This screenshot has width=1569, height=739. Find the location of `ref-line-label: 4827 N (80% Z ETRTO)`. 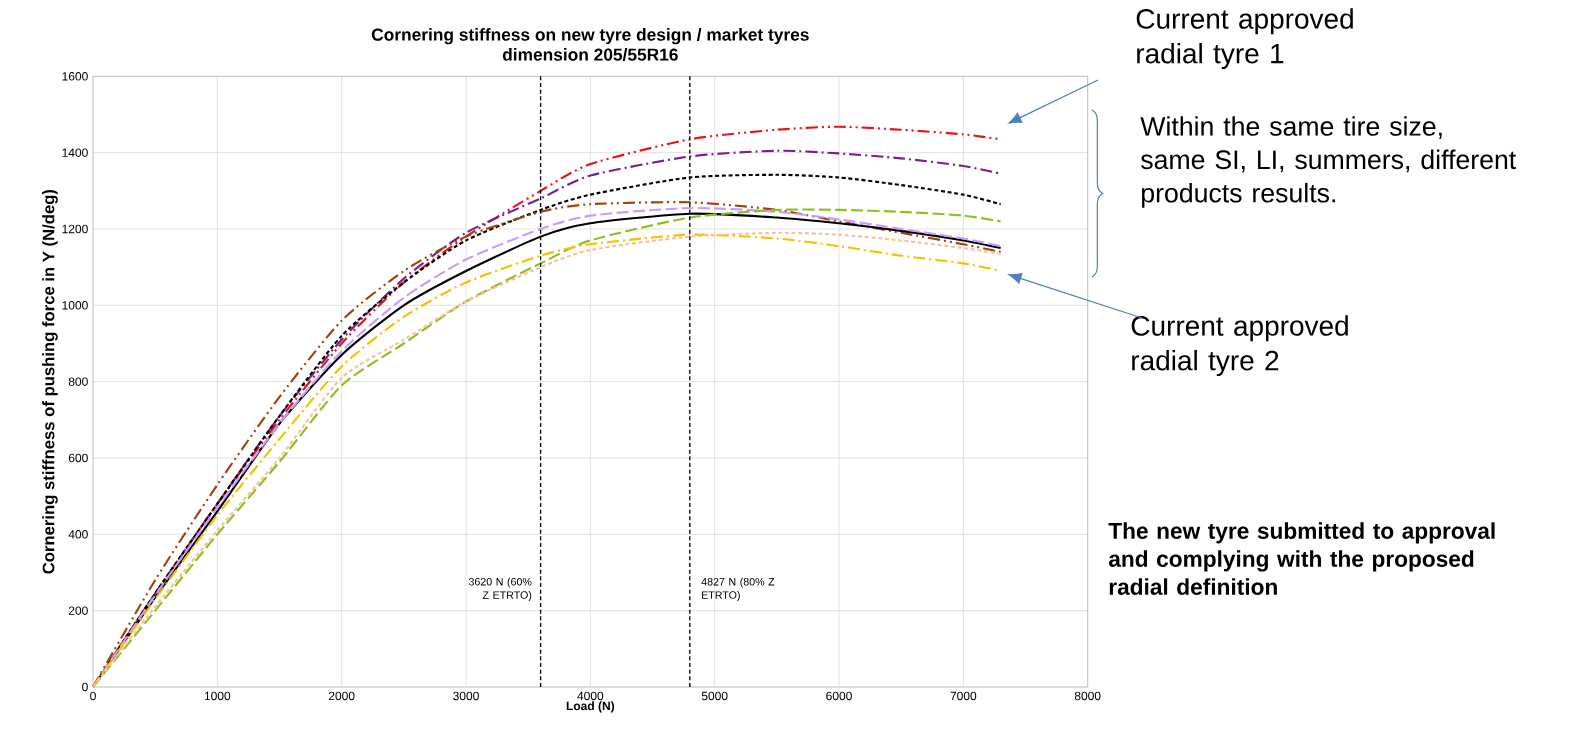

ref-line-label: 4827 N (80% Z ETRTO) is located at coordinates (738, 589).